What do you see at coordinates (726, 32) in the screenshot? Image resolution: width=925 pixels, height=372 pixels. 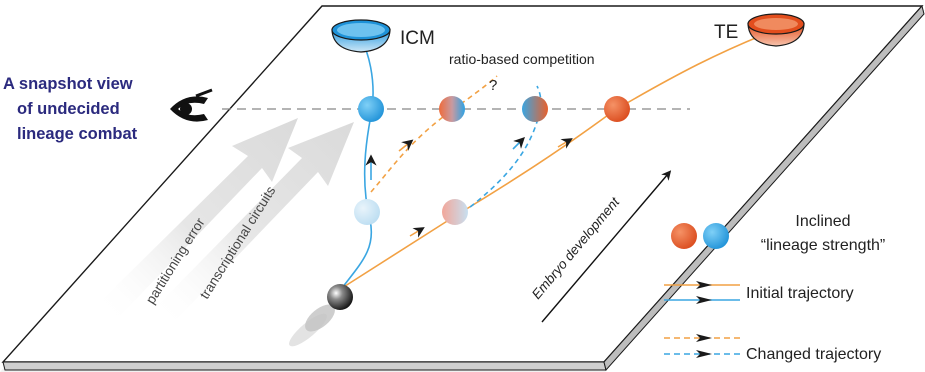 I see `te-label: TE` at bounding box center [726, 32].